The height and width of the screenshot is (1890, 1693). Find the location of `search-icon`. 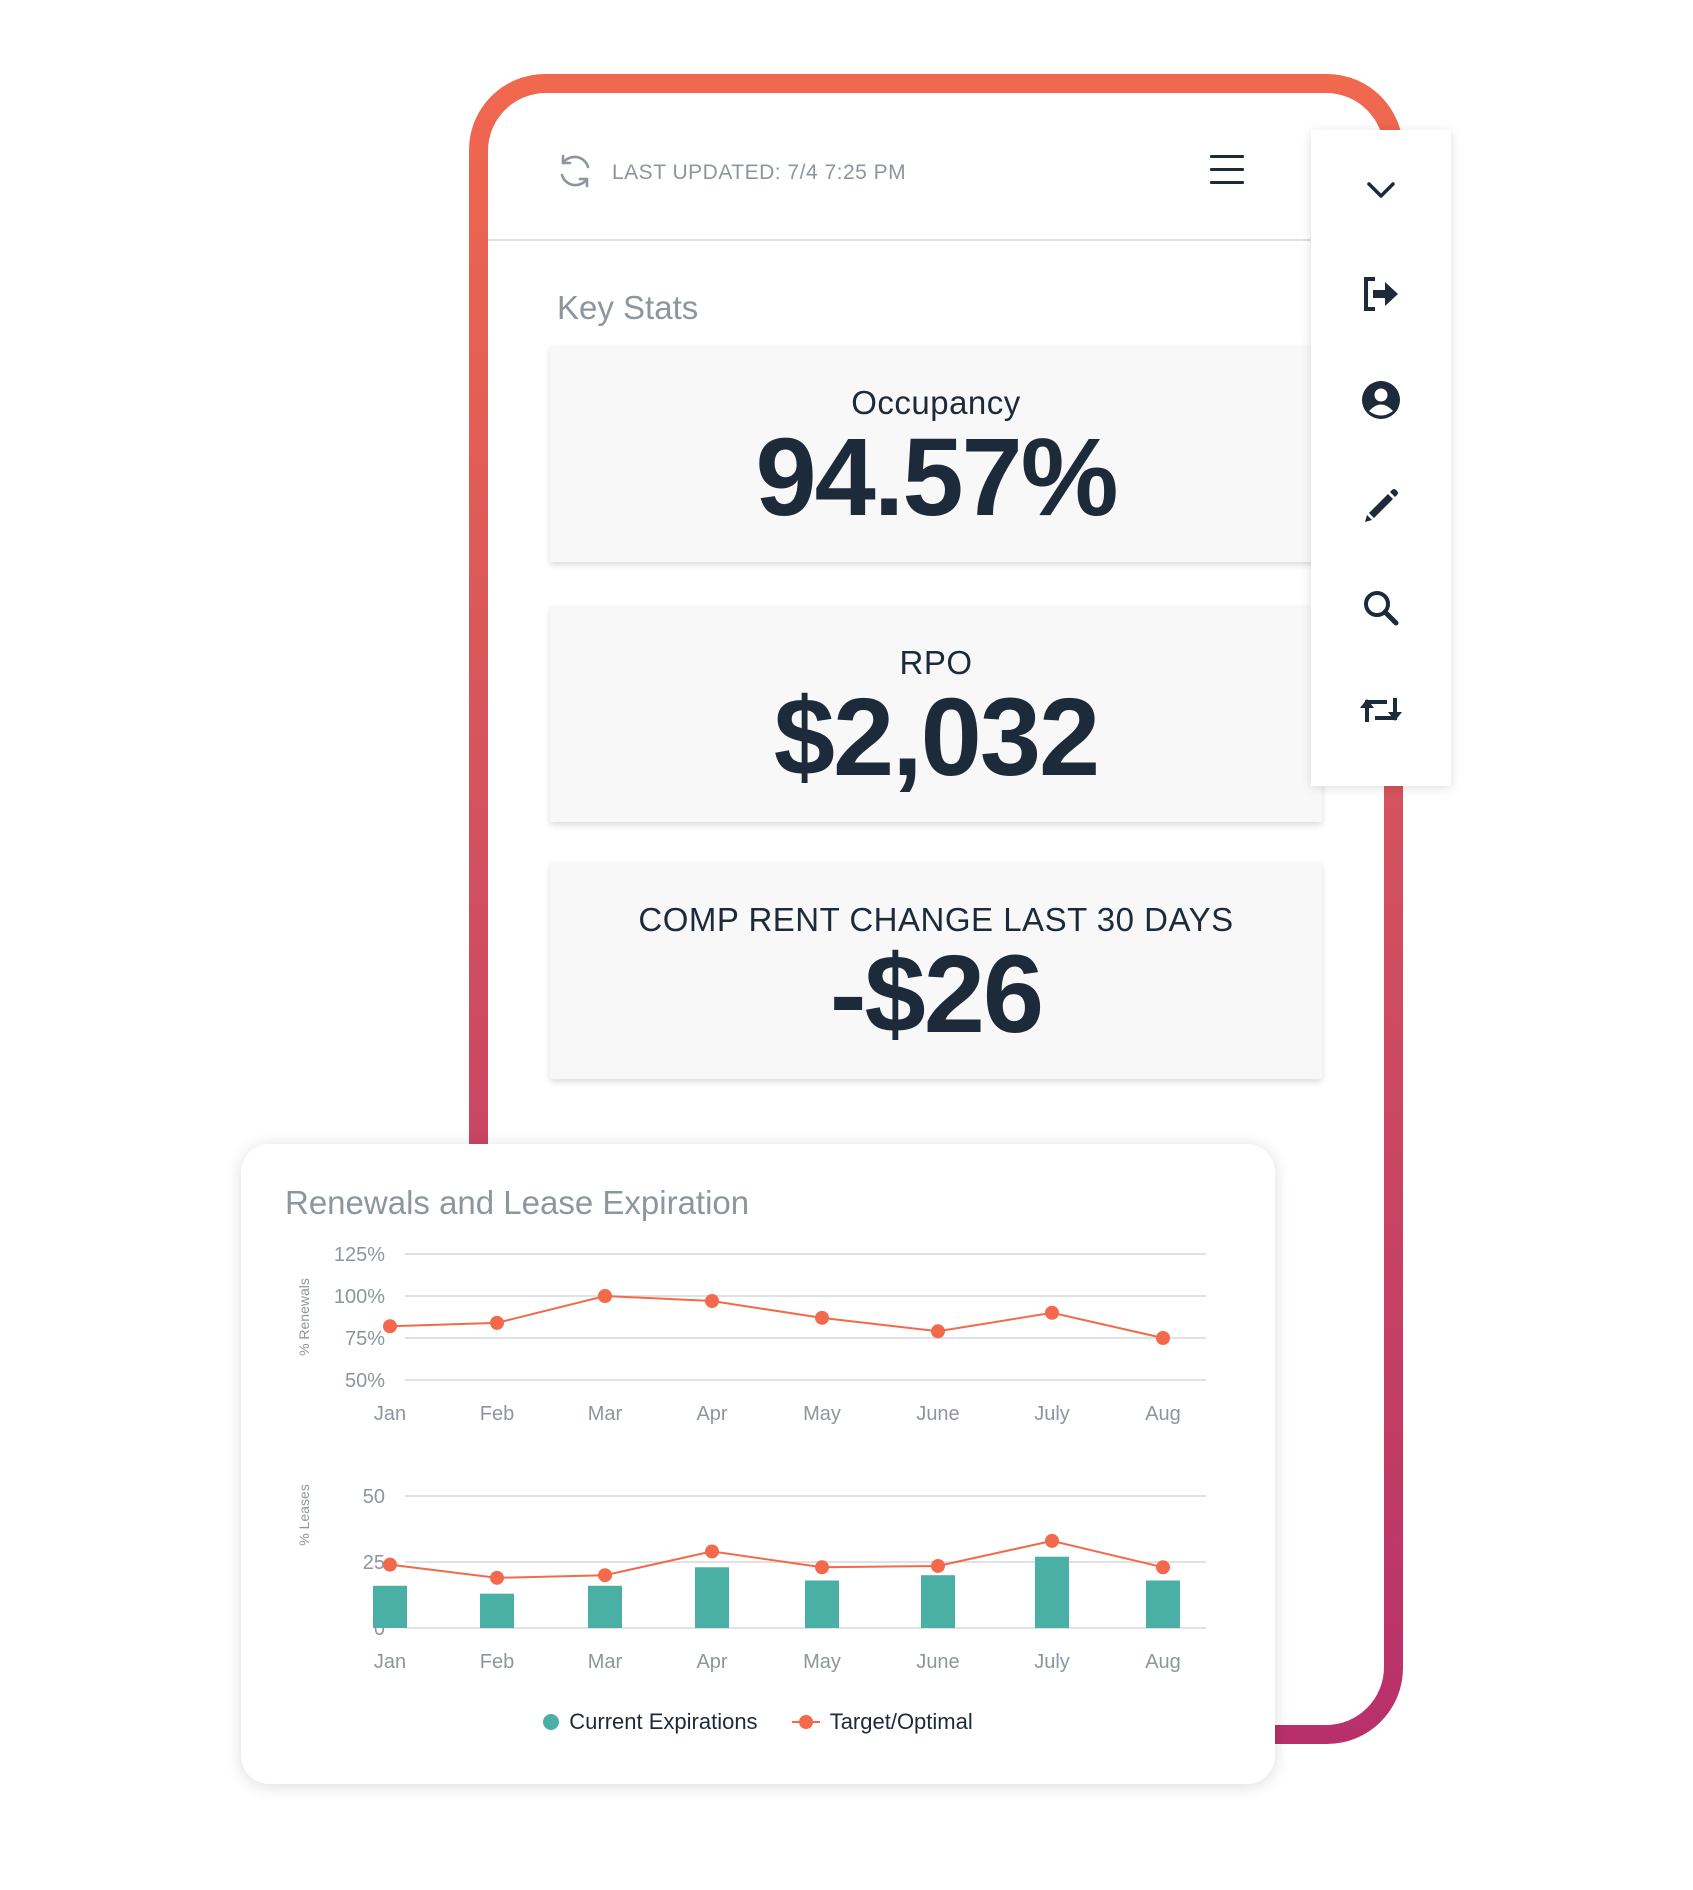

search-icon is located at coordinates (1381, 608).